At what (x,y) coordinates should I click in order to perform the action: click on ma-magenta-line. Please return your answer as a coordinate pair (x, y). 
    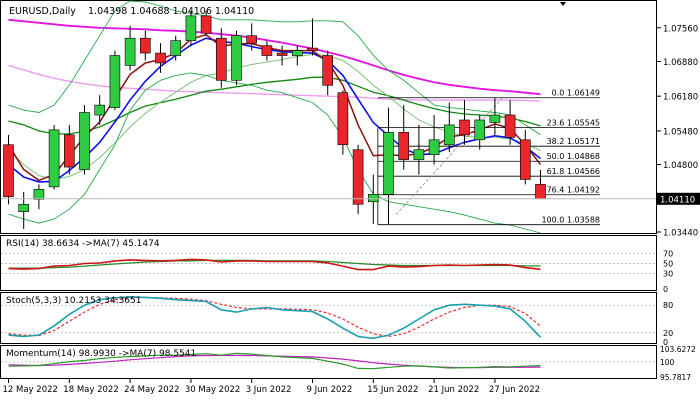
    Looking at the image, I should click on (274, 57).